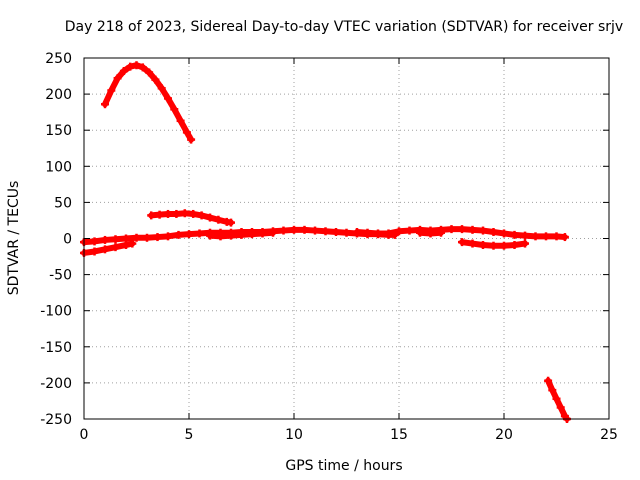 The height and width of the screenshot is (480, 640). What do you see at coordinates (294, 435) in the screenshot?
I see `x-tick-label: 10` at bounding box center [294, 435].